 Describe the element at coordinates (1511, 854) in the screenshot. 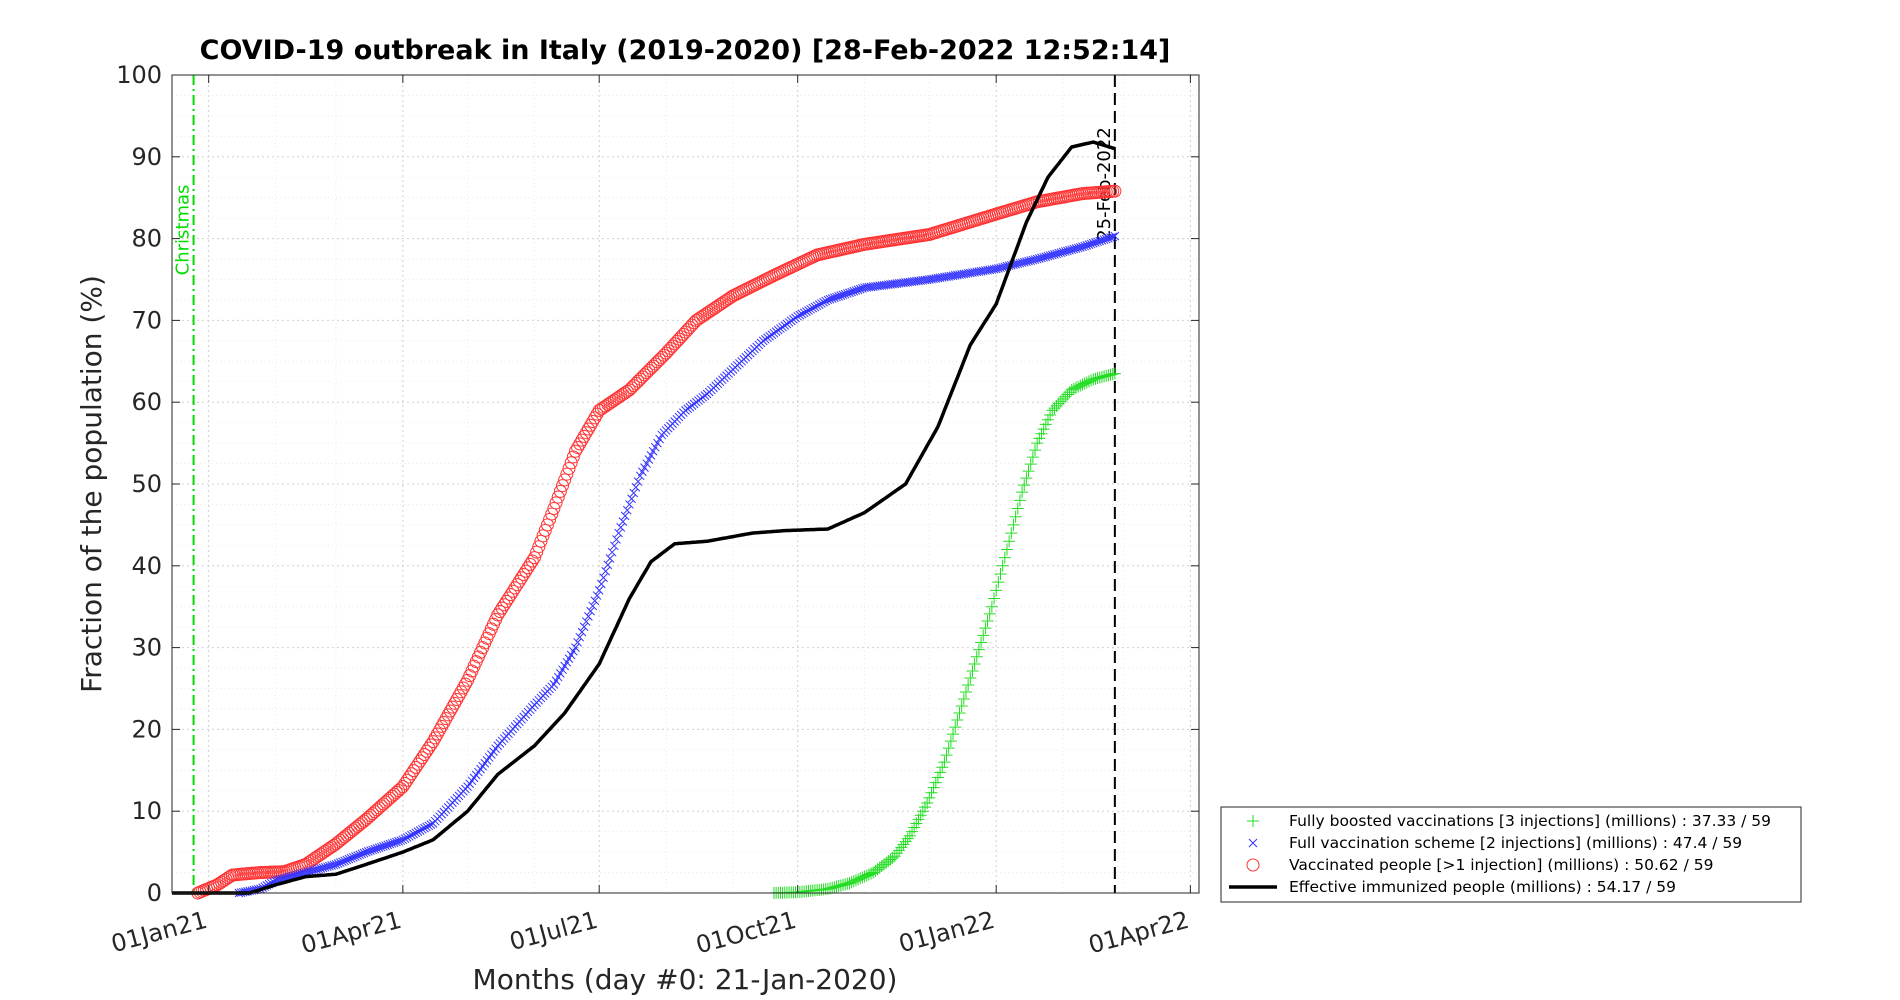

I see `legend-box` at that location.